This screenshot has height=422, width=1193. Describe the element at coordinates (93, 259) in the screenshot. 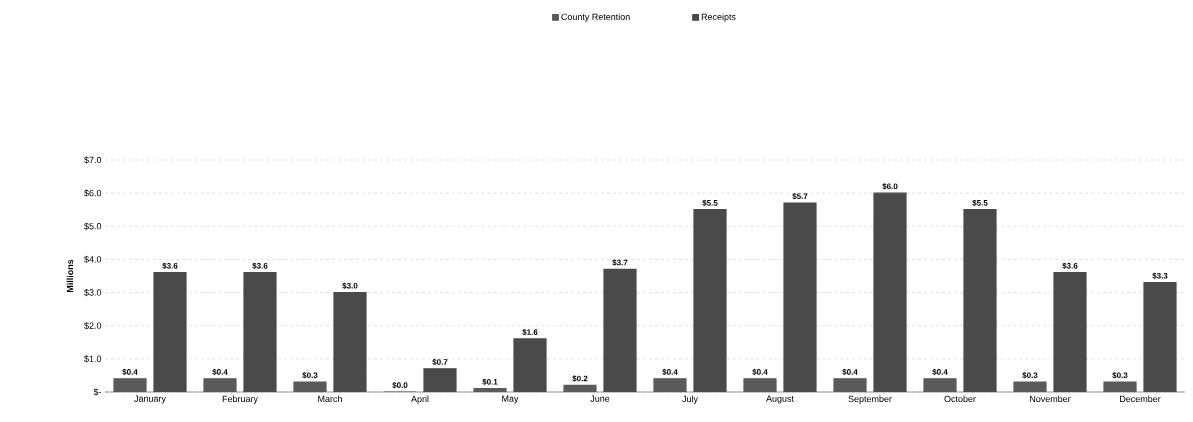

I see `y-tick-label: $4.0` at that location.